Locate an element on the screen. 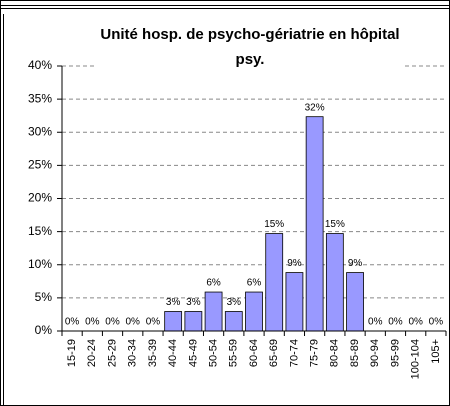 Image resolution: width=450 pixels, height=406 pixels. x-tick-label: 95-99 is located at coordinates (395, 353).